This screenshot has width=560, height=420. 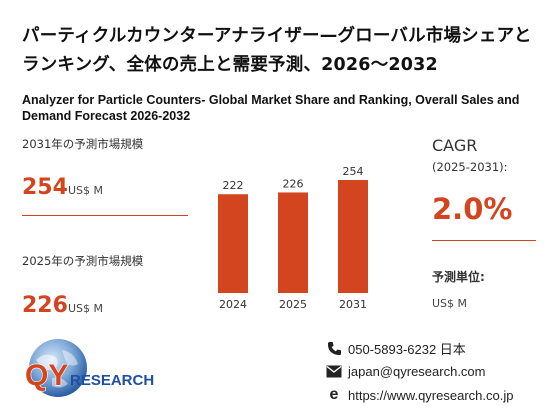 What do you see at coordinates (470, 167) in the screenshot?
I see `cagr-period: (2025-2031):` at bounding box center [470, 167].